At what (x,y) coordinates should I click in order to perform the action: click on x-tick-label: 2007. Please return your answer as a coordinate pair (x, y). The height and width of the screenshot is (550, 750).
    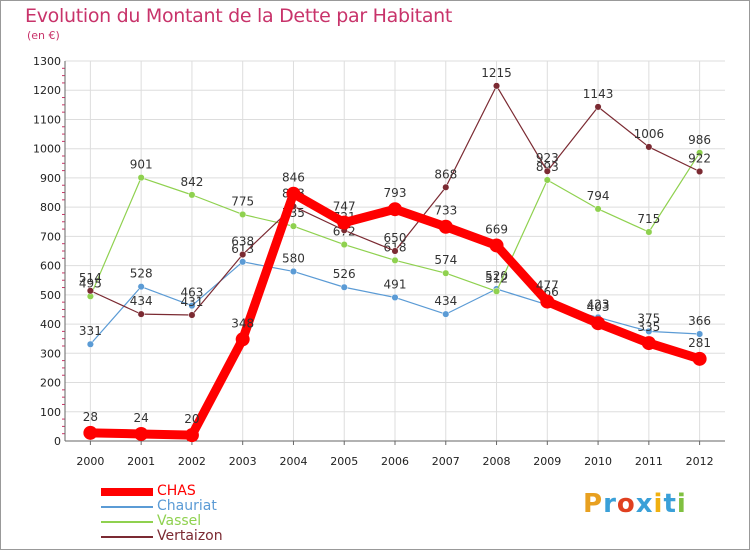
    Looking at the image, I should click on (446, 461).